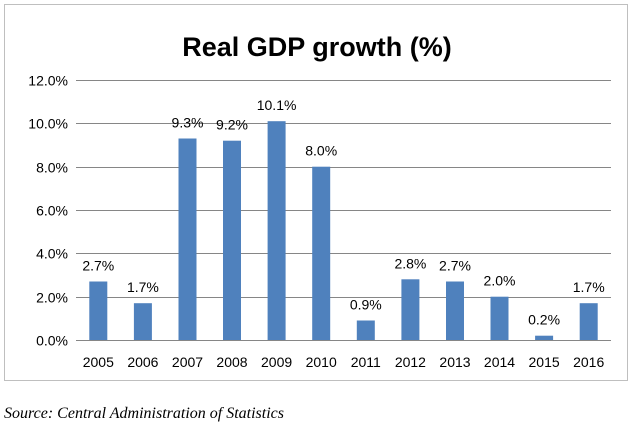 The height and width of the screenshot is (433, 635). I want to click on data-label: 2.0%, so click(500, 281).